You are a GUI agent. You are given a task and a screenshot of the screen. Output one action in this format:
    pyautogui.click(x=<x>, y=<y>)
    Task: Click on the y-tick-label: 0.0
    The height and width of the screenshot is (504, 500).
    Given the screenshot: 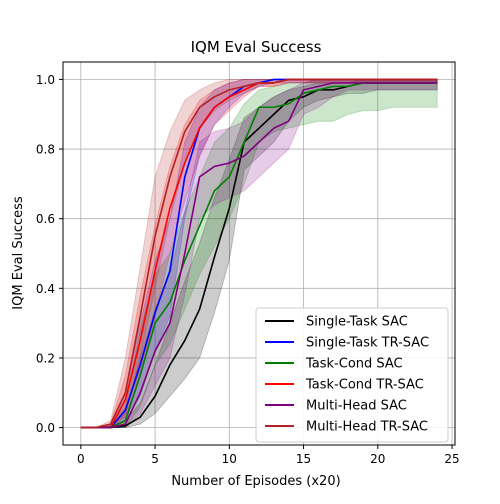 What is the action you would take?
    pyautogui.click(x=45, y=428)
    